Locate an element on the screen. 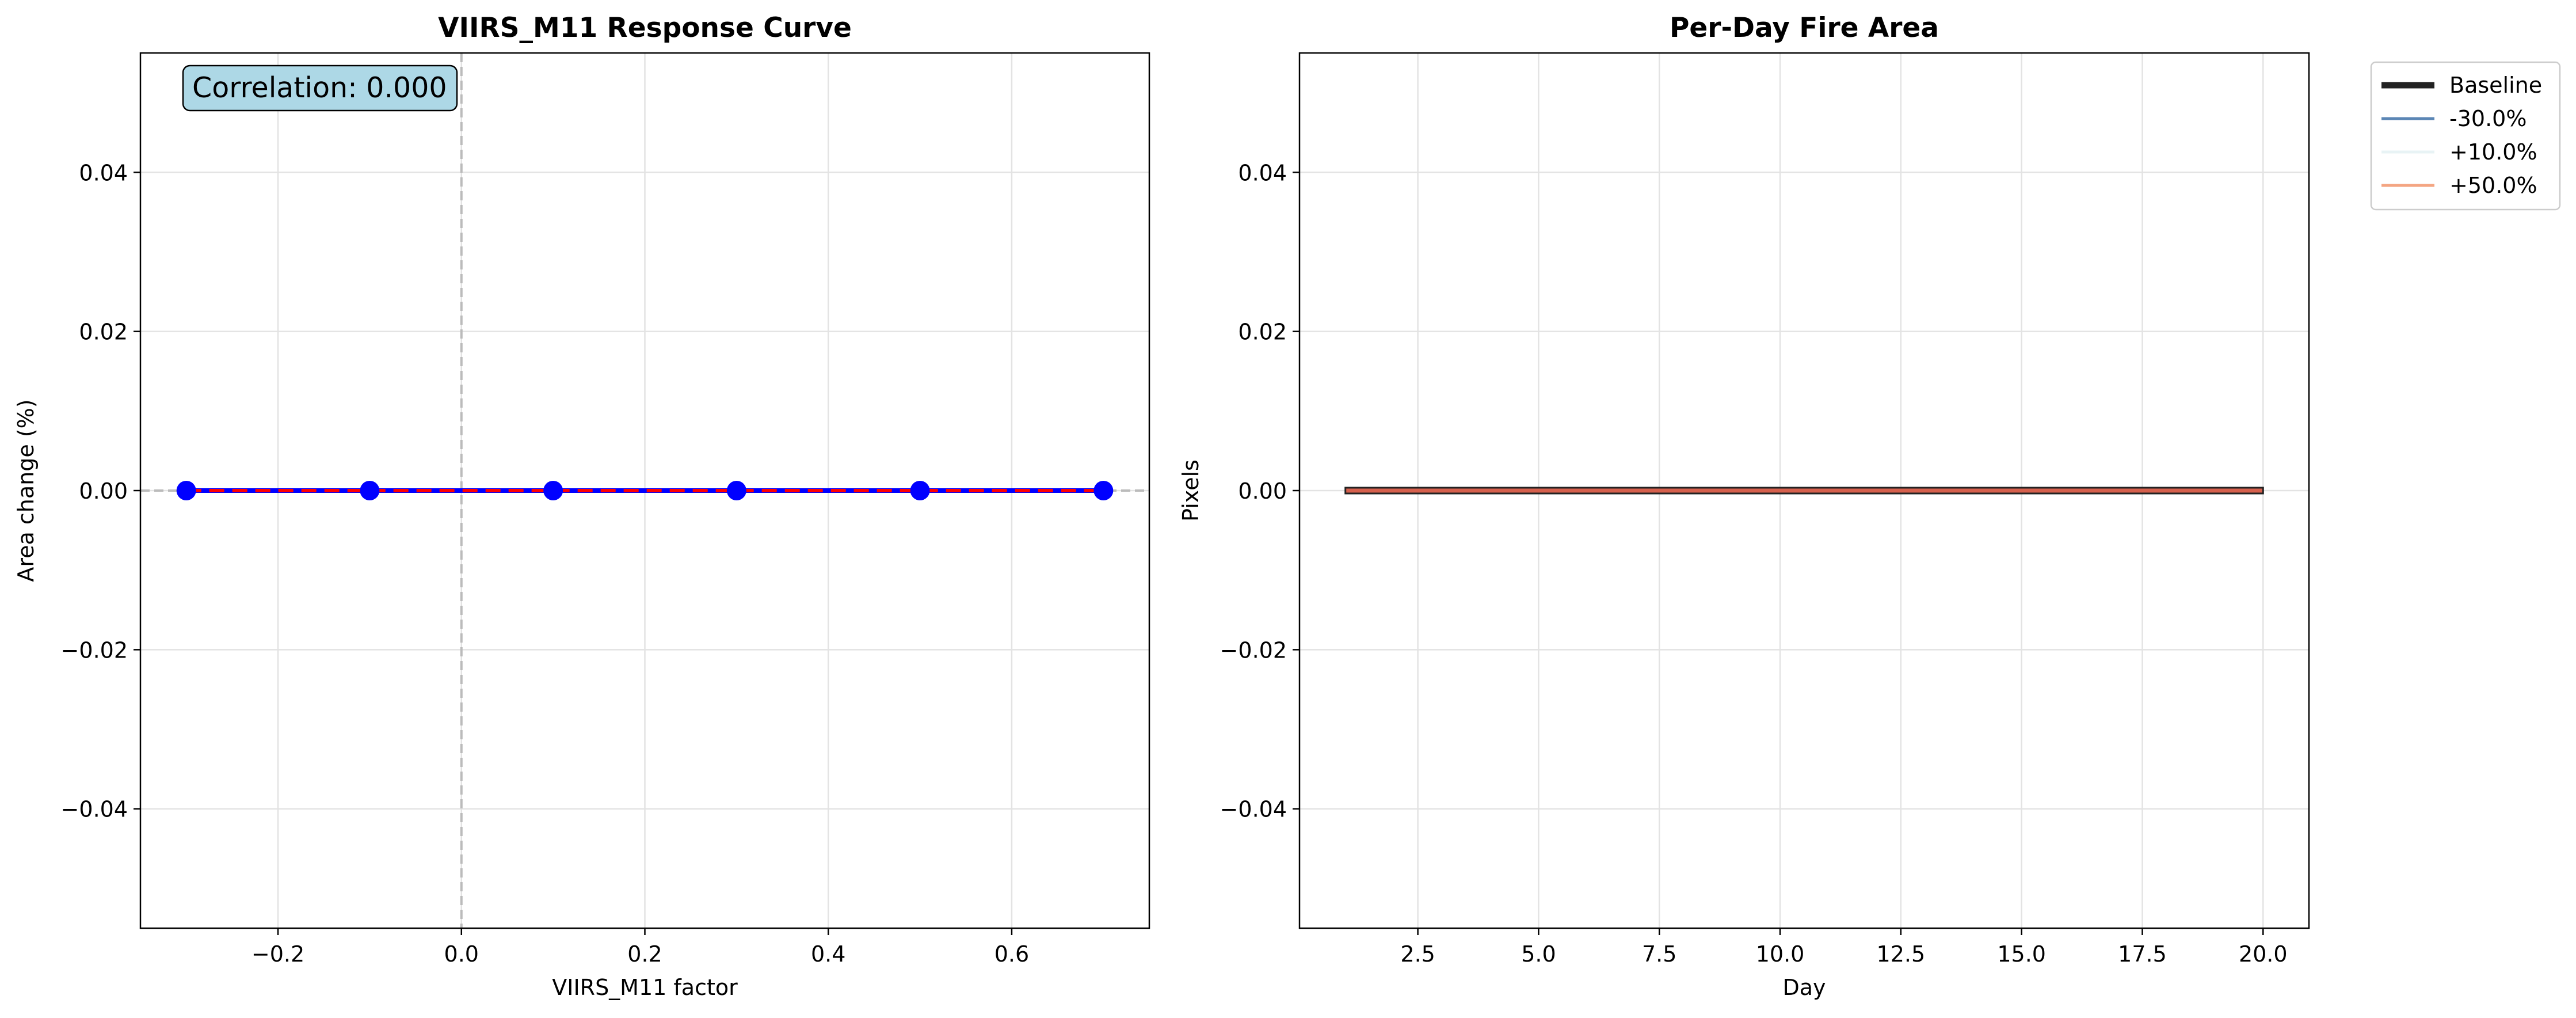  legend-label: Baseline is located at coordinates (2495, 85).